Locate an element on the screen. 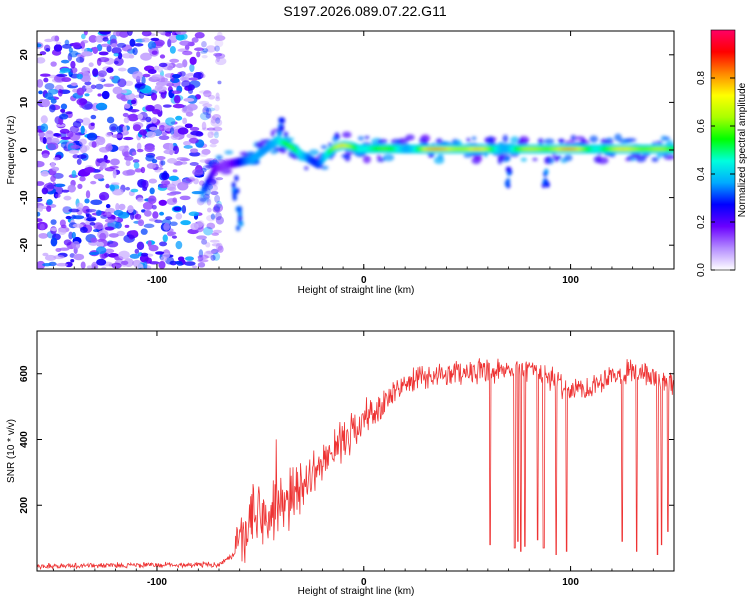 This screenshot has height=600, width=750. y-tick-label: 200 is located at coordinates (24, 504).